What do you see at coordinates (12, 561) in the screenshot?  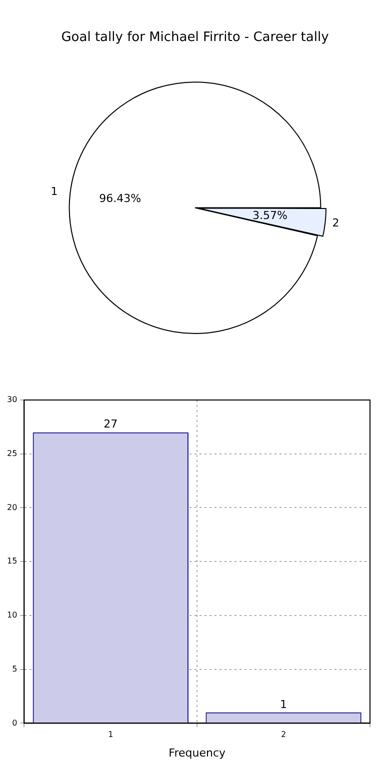 I see `y-tick-label: 15` at bounding box center [12, 561].